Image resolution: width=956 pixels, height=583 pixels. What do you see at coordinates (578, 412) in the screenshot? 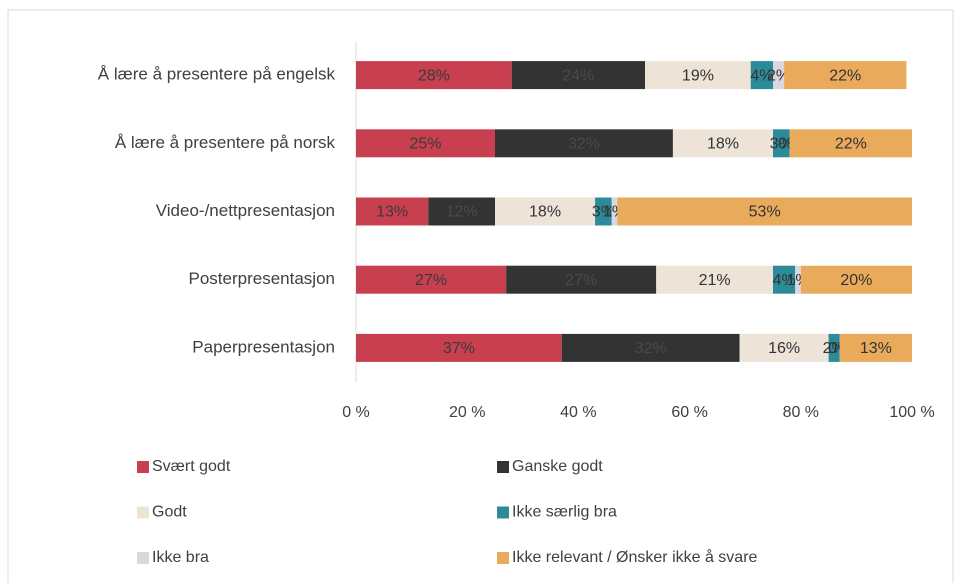
I see `x-tick-label: 40 %` at bounding box center [578, 412].